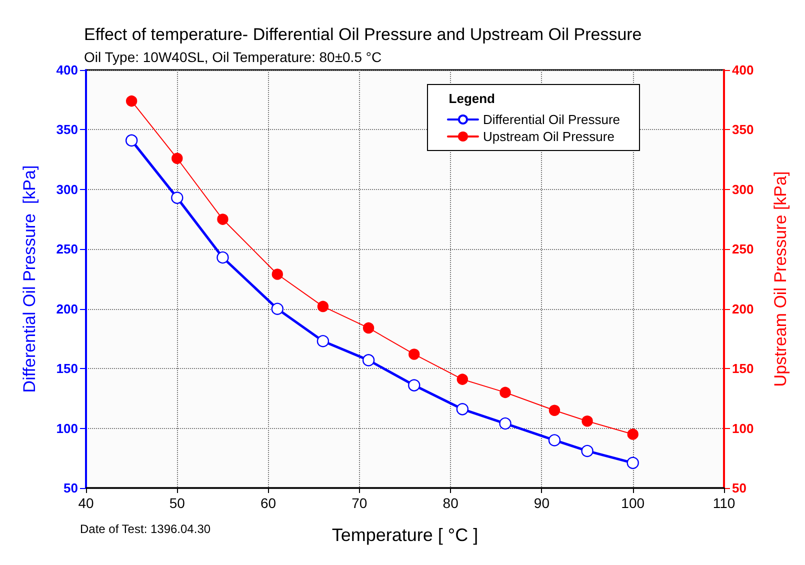  What do you see at coordinates (472, 98) in the screenshot?
I see `legend-title: Legend` at bounding box center [472, 98].